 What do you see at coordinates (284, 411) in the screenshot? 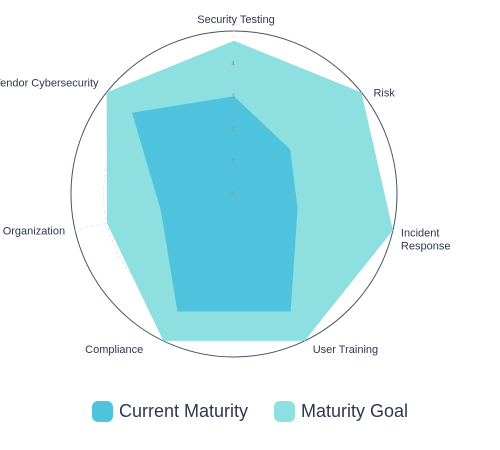
I see `legend-swatch-maturity-goal` at bounding box center [284, 411].